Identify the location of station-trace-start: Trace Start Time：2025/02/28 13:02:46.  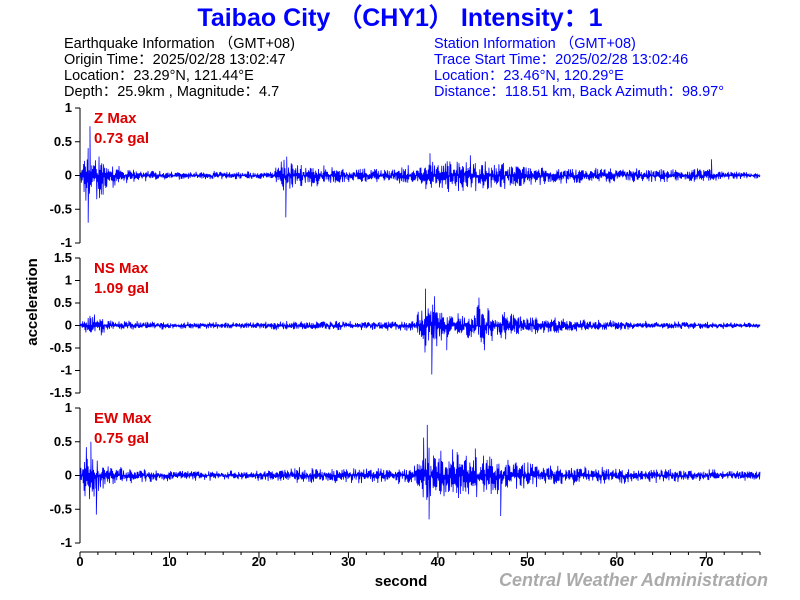
(561, 60).